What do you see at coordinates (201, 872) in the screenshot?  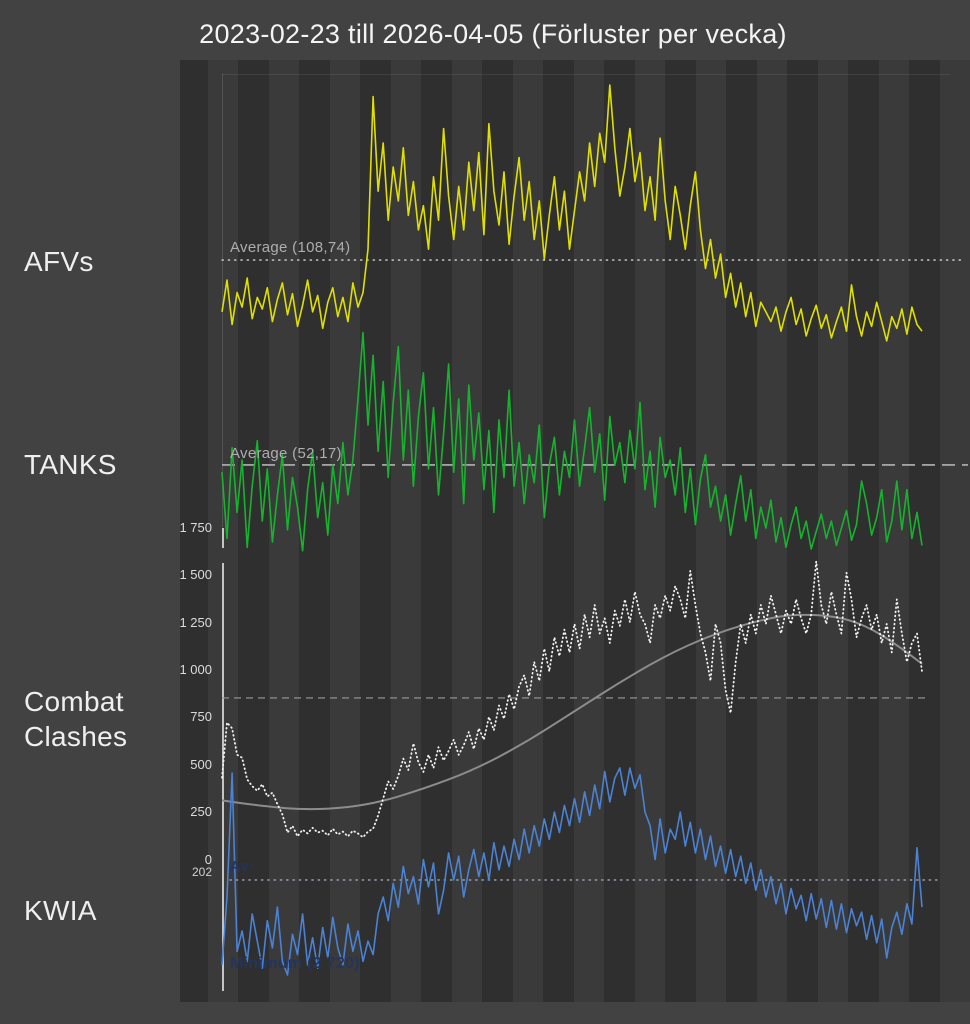 I see `y-tick-extra: 202` at bounding box center [201, 872].